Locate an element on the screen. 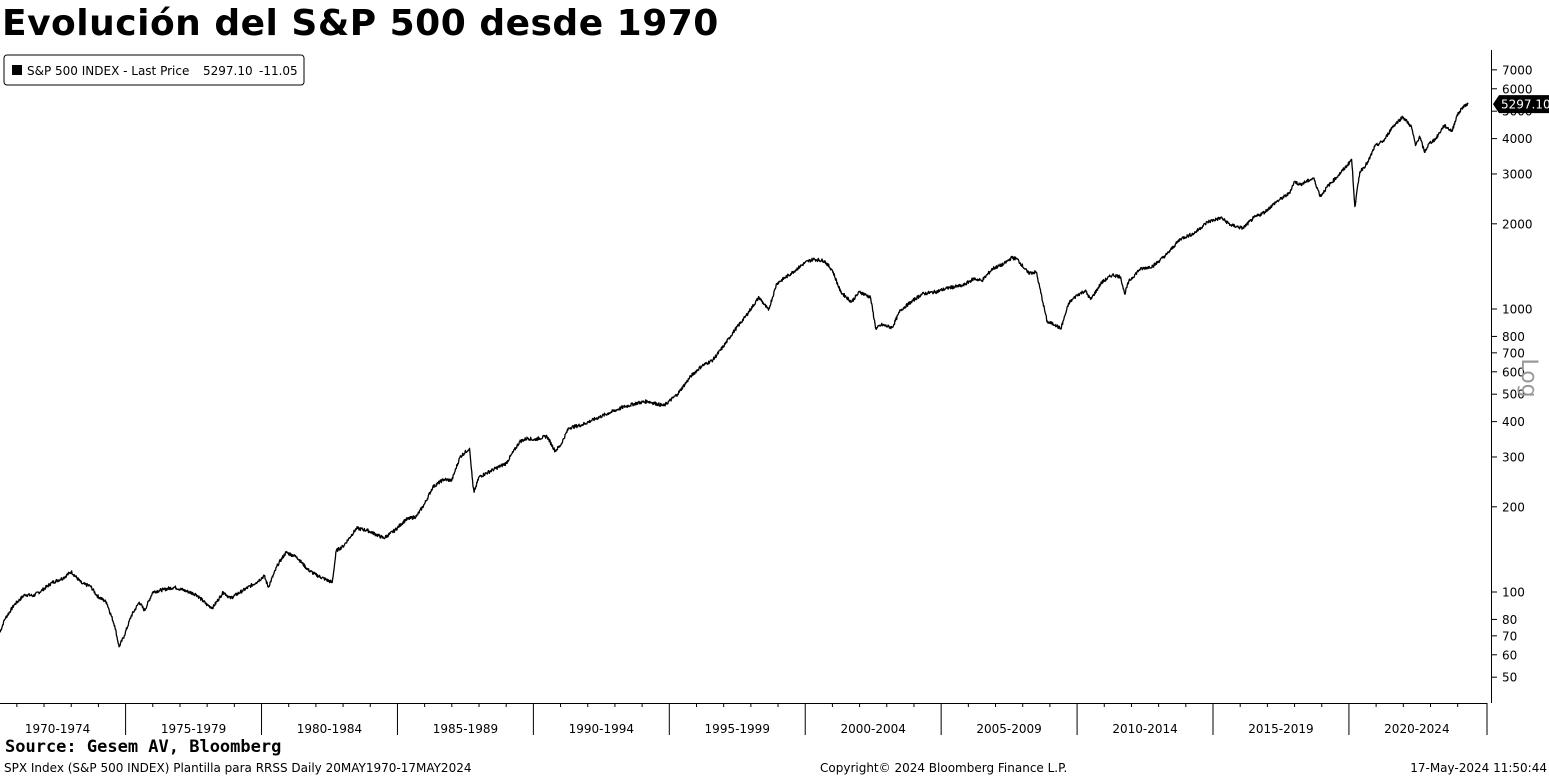  legend-change: -11.05 is located at coordinates (278, 71).